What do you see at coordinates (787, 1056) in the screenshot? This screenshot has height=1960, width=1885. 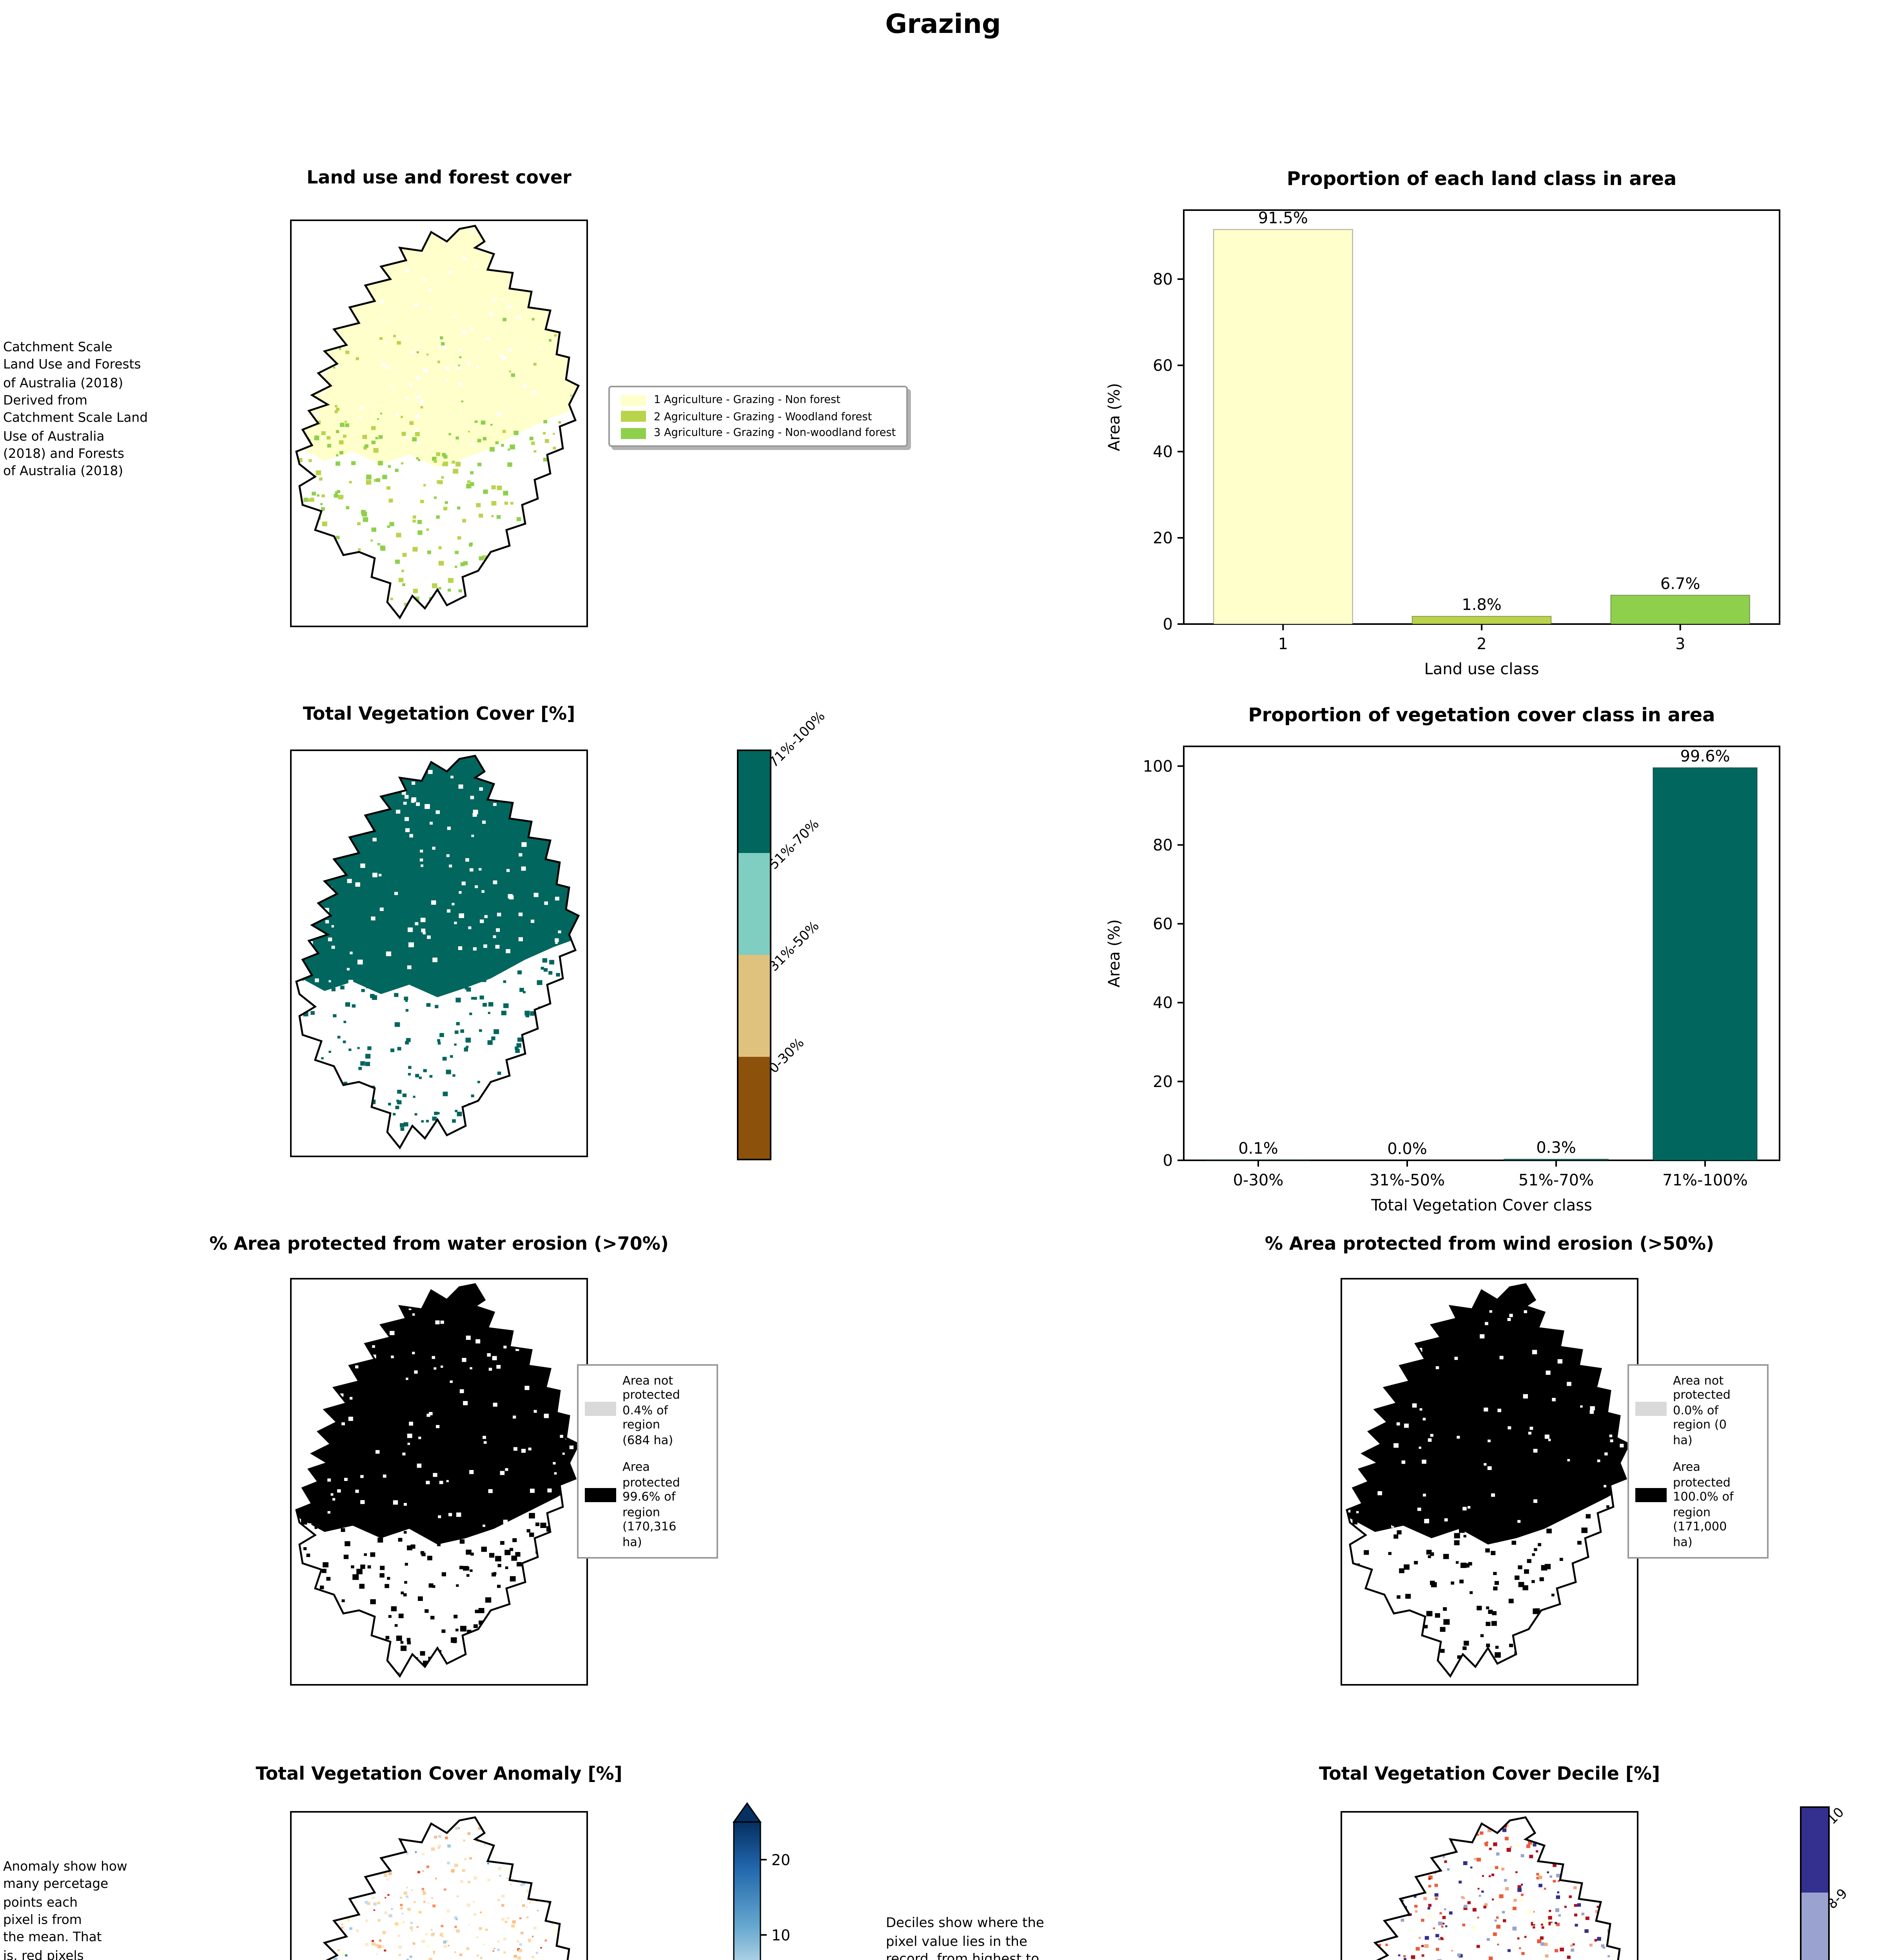 I see `colorbar-label: 0-30%` at bounding box center [787, 1056].